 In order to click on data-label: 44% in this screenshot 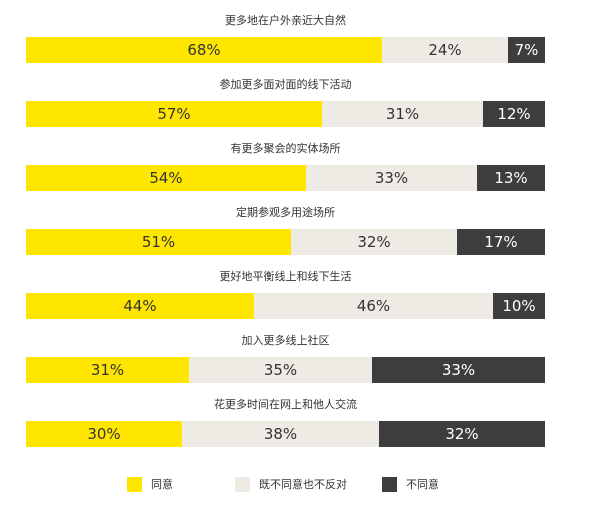, I will do `click(140, 306)`.